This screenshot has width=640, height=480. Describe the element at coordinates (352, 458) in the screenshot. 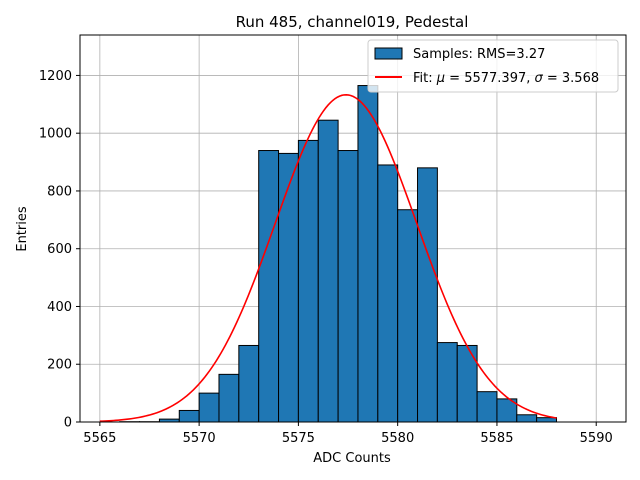

I see `x-axis-label: ADC Counts` at that location.